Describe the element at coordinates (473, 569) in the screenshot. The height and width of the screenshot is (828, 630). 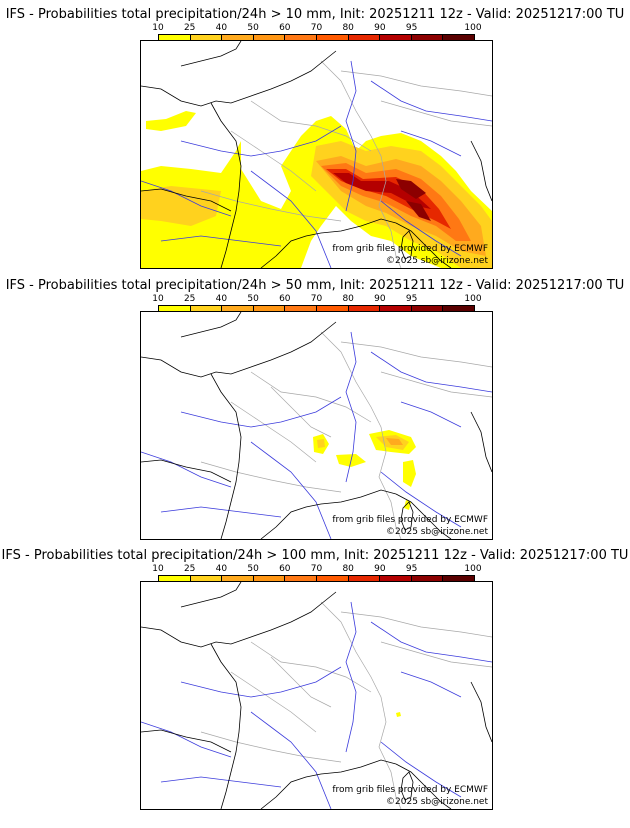
I see `colorbar-label: 100` at that location.